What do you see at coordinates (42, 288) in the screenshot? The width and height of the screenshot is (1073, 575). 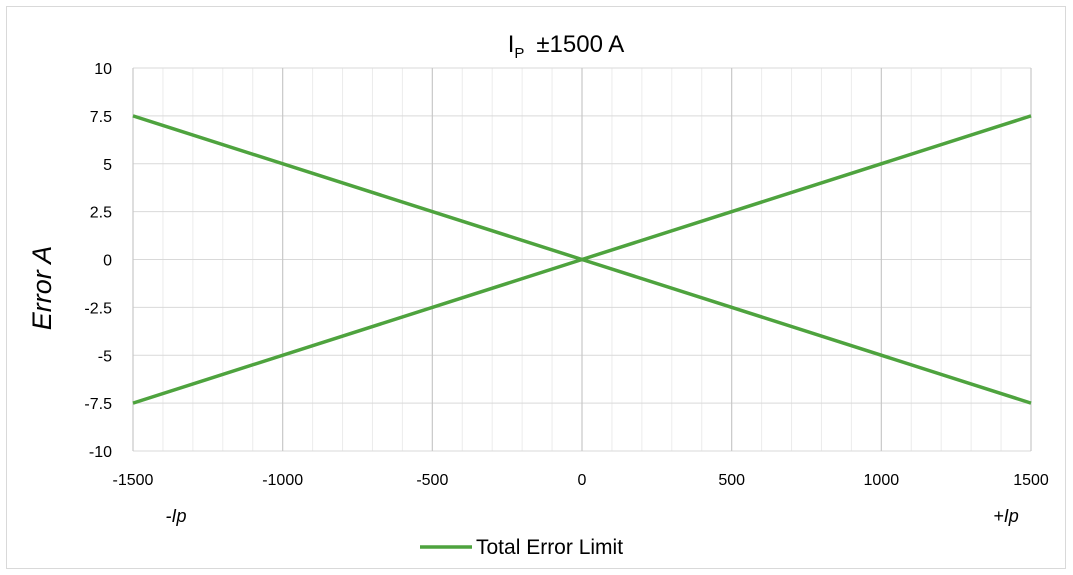 I see `y-axis-label: Error A` at bounding box center [42, 288].